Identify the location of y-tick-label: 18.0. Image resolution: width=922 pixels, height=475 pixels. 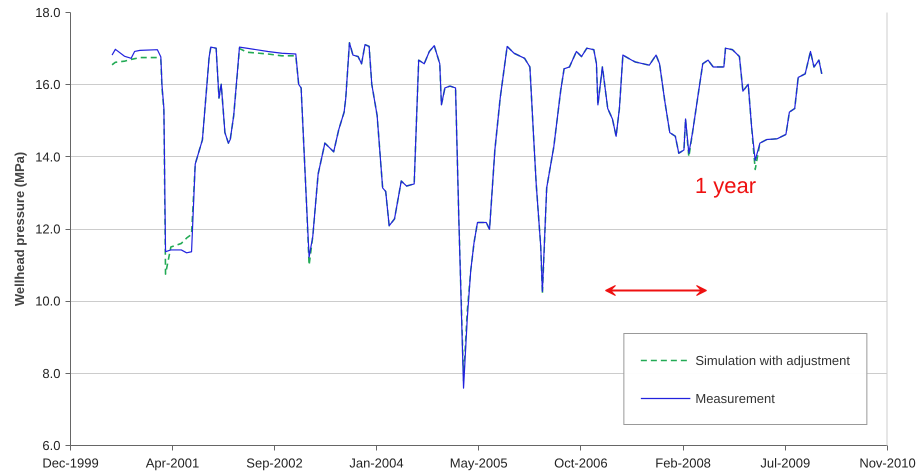
(48, 12).